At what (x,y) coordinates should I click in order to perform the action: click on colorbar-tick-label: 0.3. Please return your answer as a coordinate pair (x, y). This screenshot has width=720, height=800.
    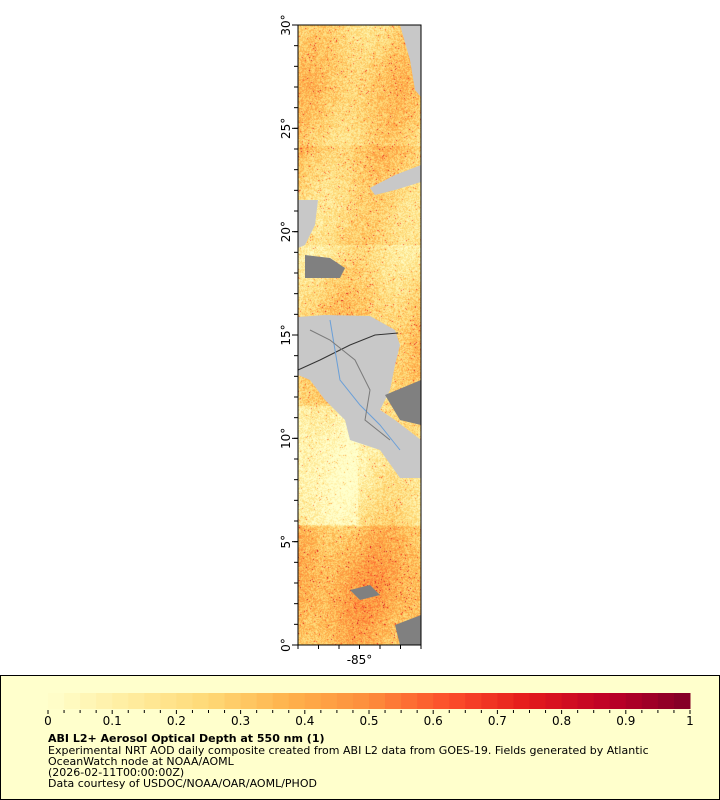
    Looking at the image, I should click on (240, 720).